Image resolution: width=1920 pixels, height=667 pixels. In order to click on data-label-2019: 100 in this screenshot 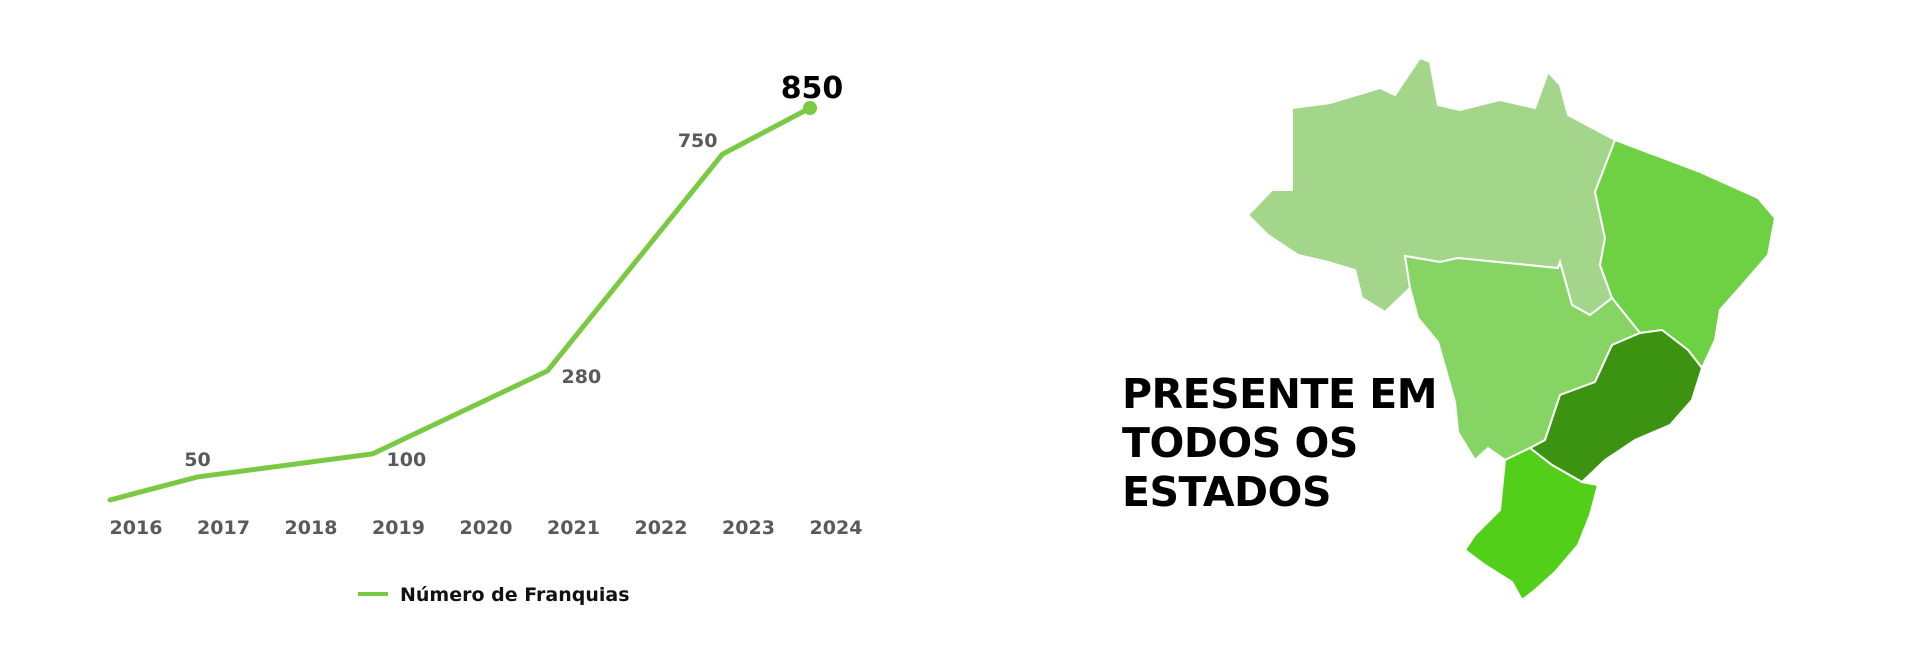, I will do `click(407, 460)`.